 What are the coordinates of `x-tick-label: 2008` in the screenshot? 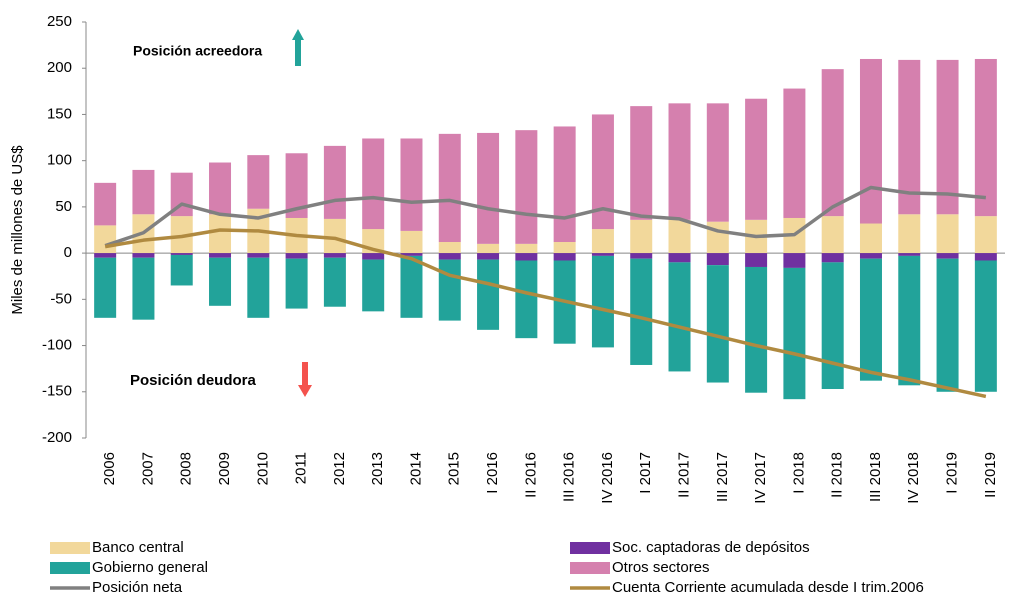 It's located at (186, 468).